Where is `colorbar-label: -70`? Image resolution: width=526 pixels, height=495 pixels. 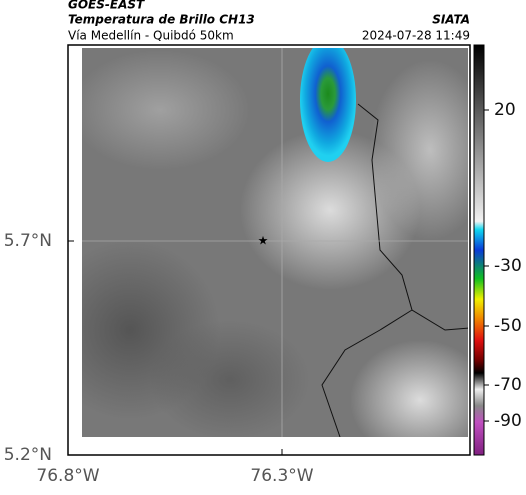
colorbar-label: -70 is located at coordinates (508, 385).